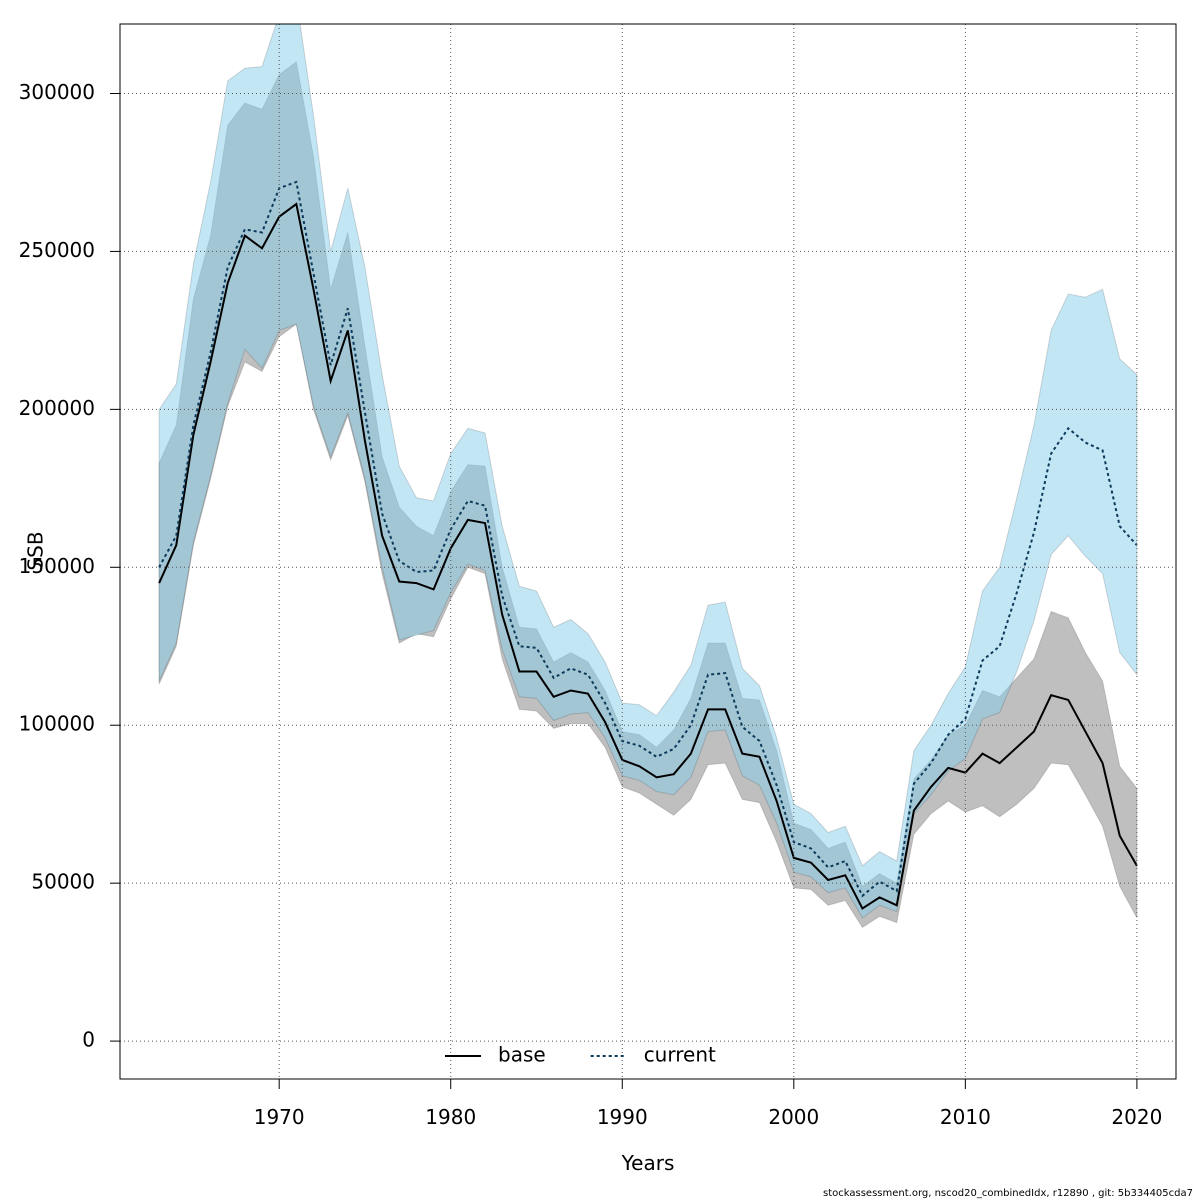 This screenshot has height=1200, width=1200. I want to click on y-tick-label: 0, so click(88, 1040).